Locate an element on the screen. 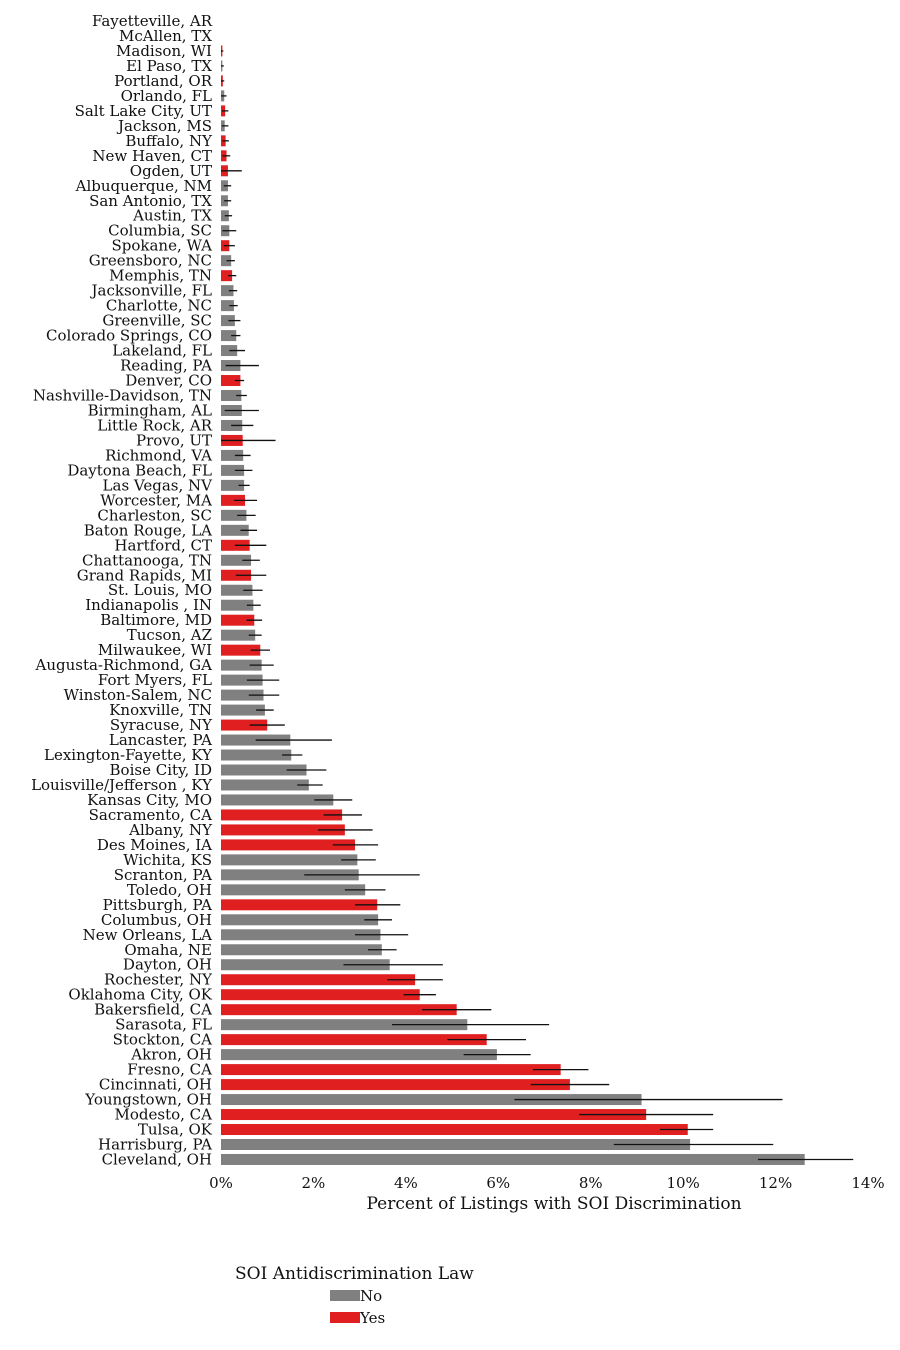 The width and height of the screenshot is (900, 1350). category-label: Provo, UT is located at coordinates (174, 440).